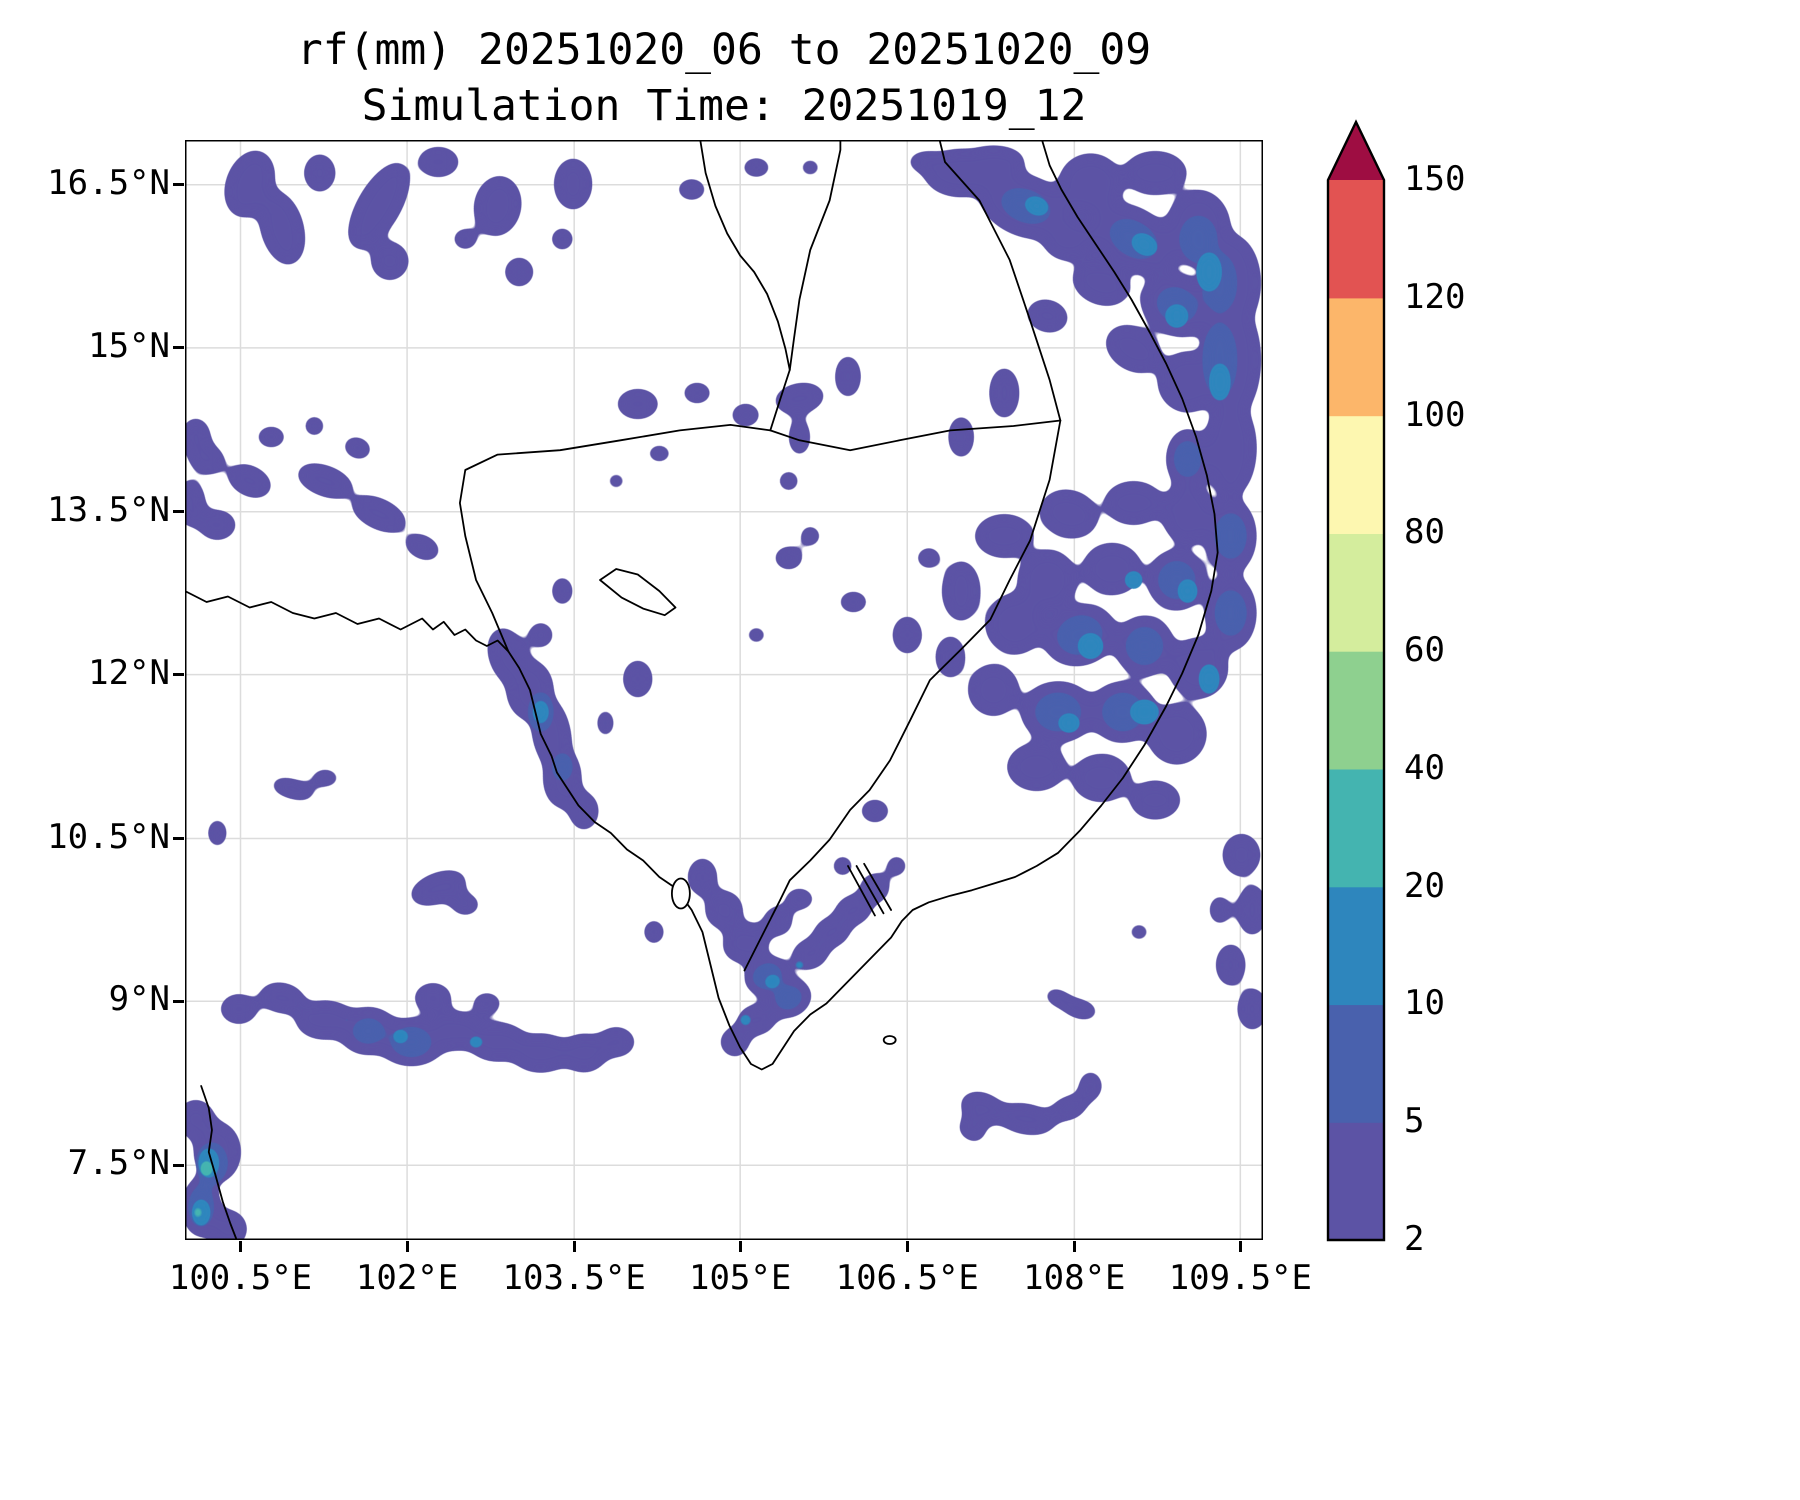 The height and width of the screenshot is (1500, 1800). I want to click on y-tick-label: 13.5°N, so click(108, 509).